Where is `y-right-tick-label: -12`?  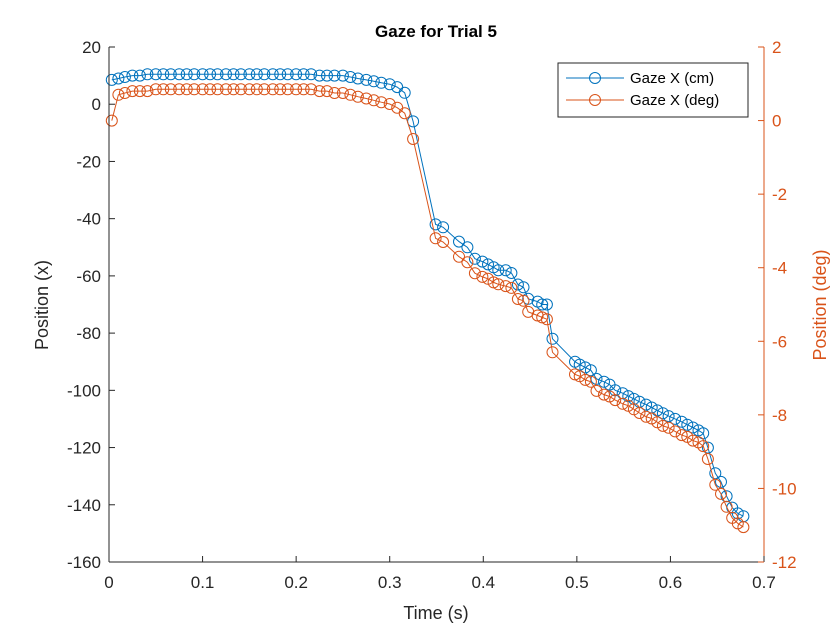 y-right-tick-label: -12 is located at coordinates (784, 562).